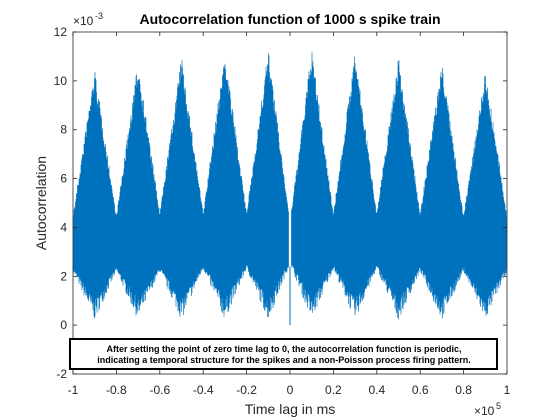 This screenshot has height=420, width=560. I want to click on y-tick-label: 0, so click(63, 325).